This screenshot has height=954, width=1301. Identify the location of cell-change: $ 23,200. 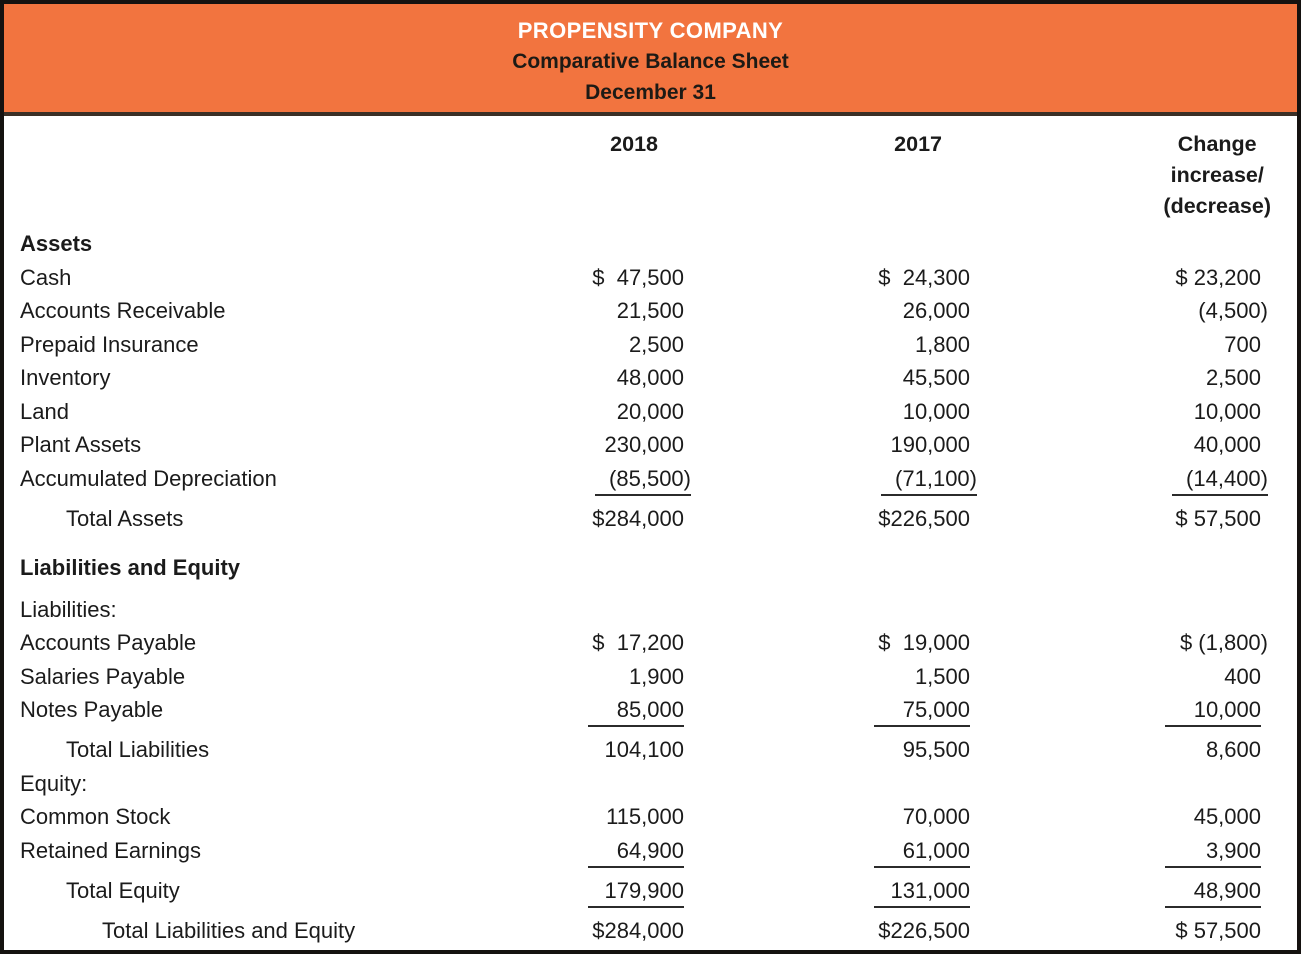
(1125, 278).